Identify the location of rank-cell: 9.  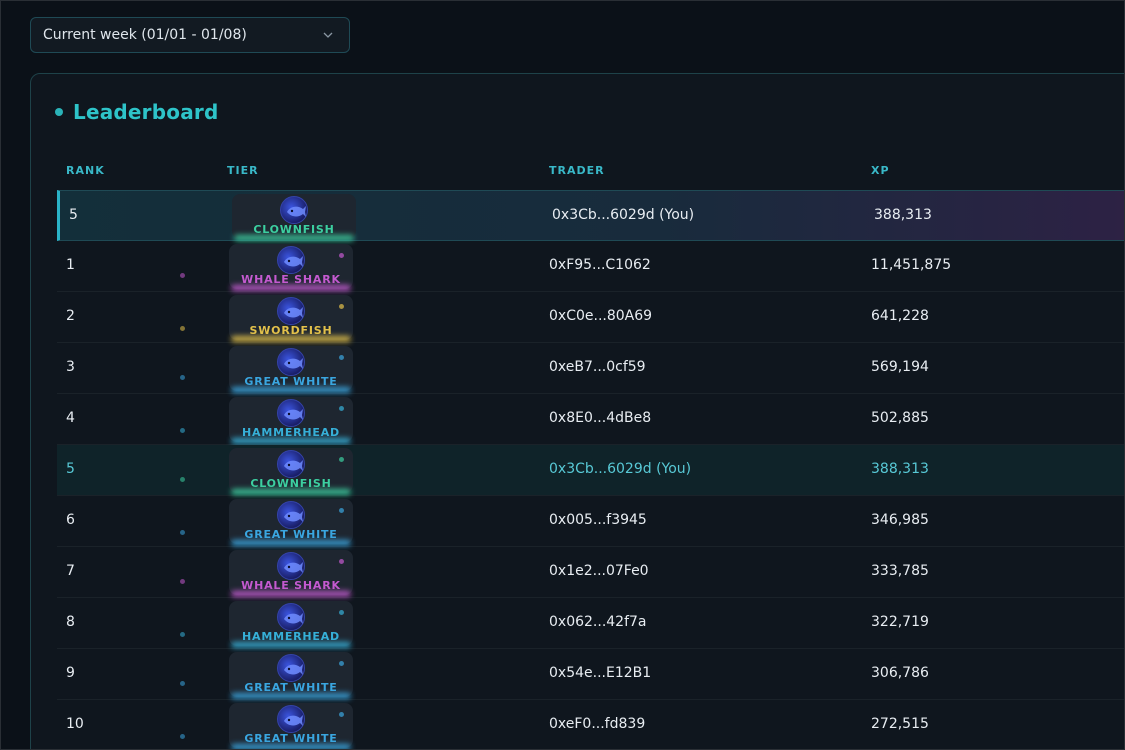
(70, 673).